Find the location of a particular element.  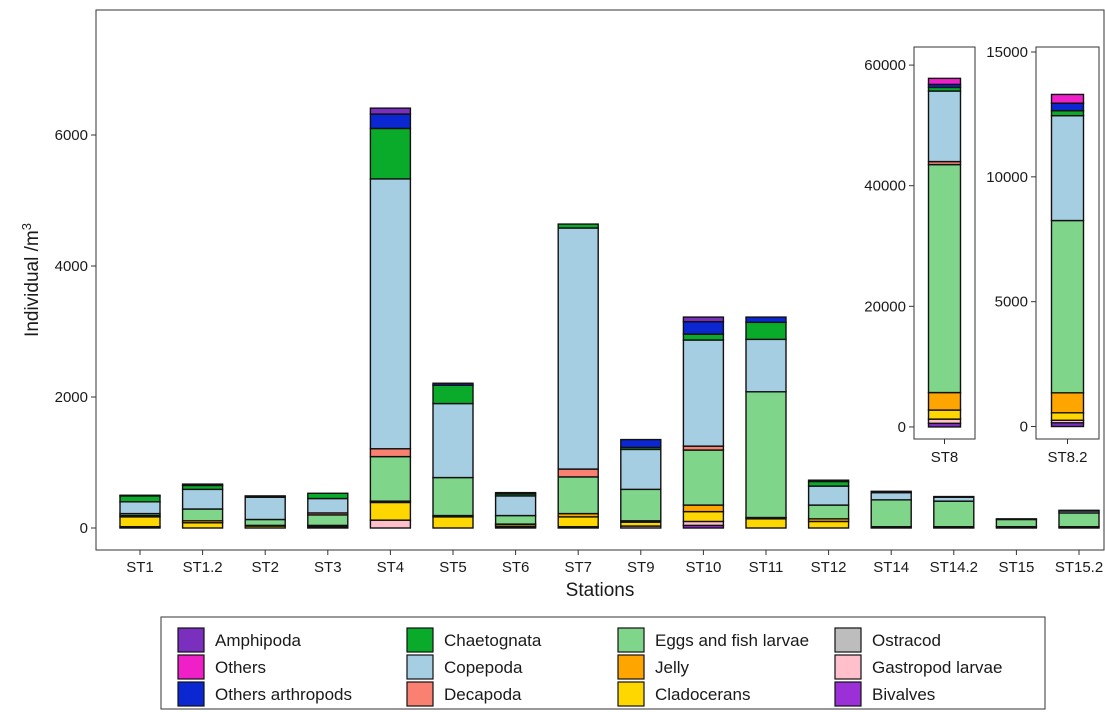

bar-st1 is located at coordinates (140, 511).